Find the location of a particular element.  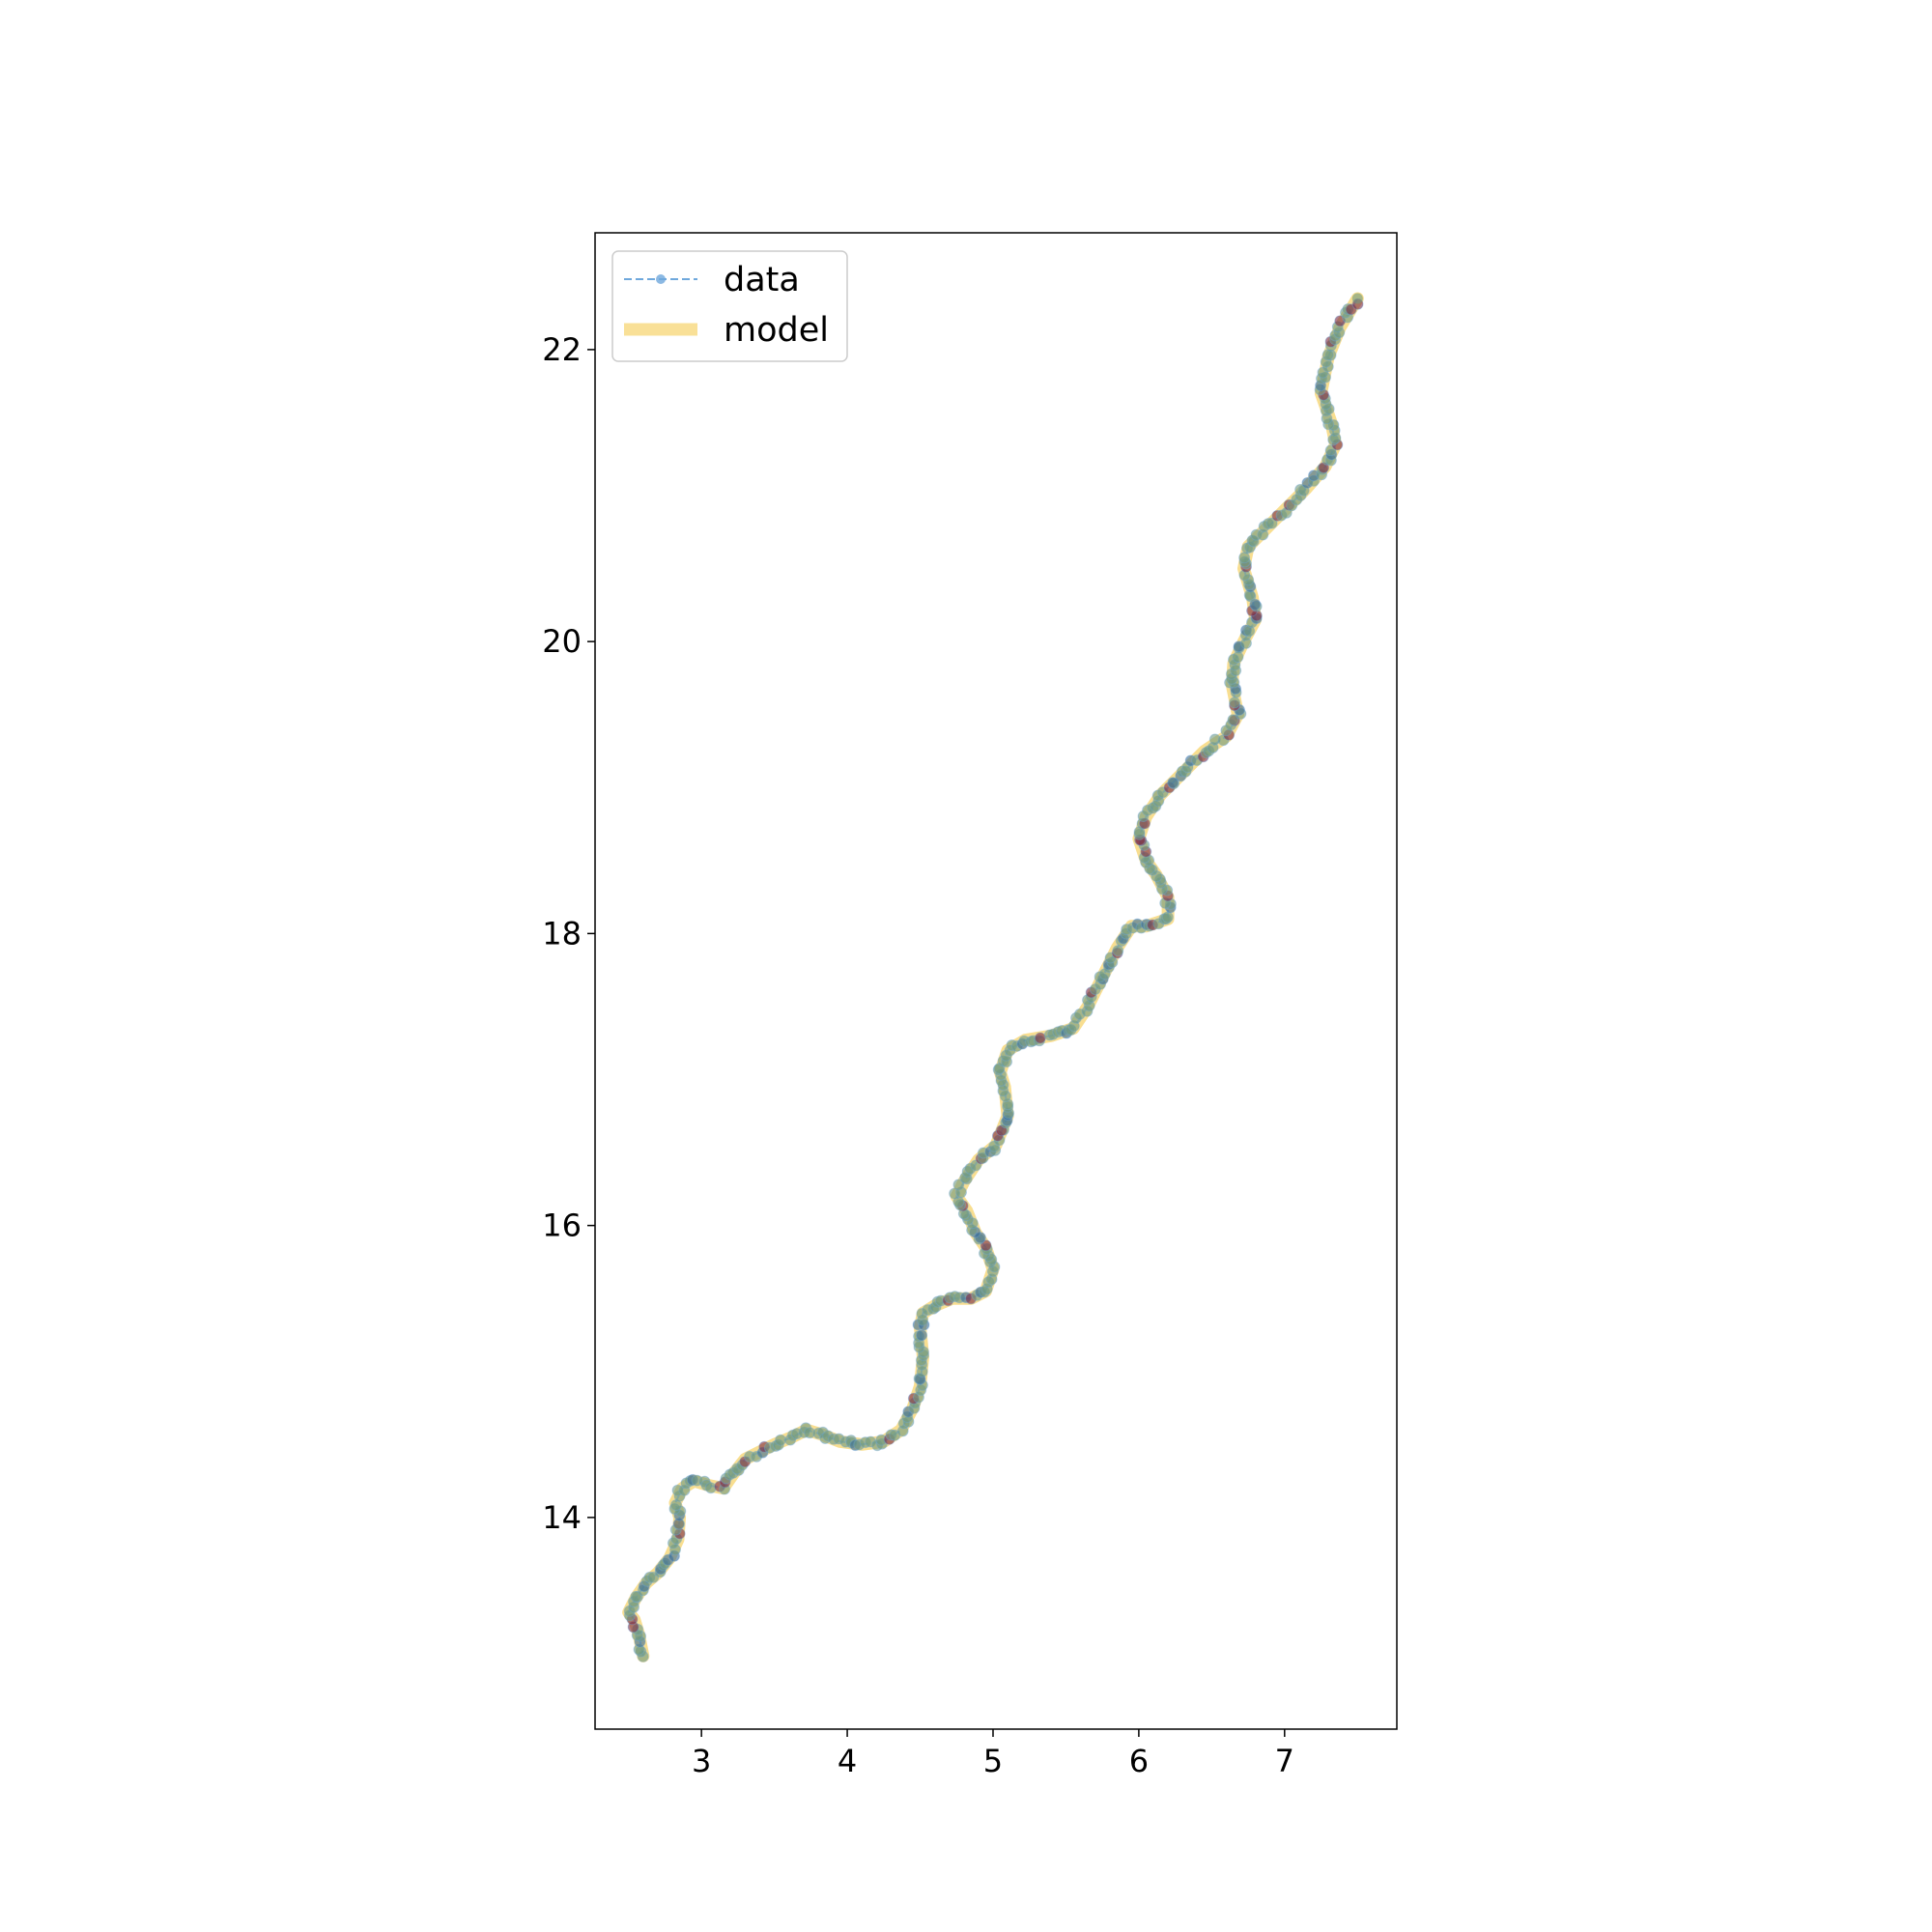

x-tick-label: 3 is located at coordinates (701, 1761).